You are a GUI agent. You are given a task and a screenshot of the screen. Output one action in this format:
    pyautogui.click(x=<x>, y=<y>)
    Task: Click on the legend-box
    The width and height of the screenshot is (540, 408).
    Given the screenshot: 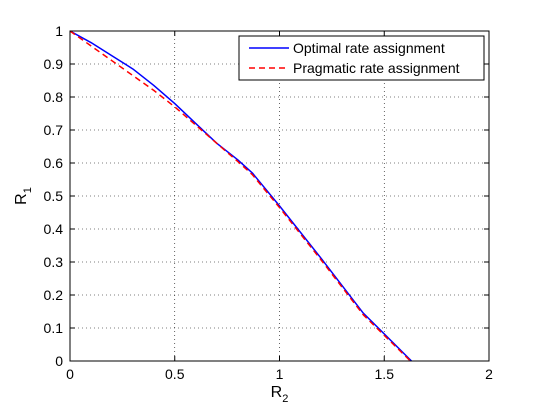 What is the action you would take?
    pyautogui.click(x=361, y=58)
    